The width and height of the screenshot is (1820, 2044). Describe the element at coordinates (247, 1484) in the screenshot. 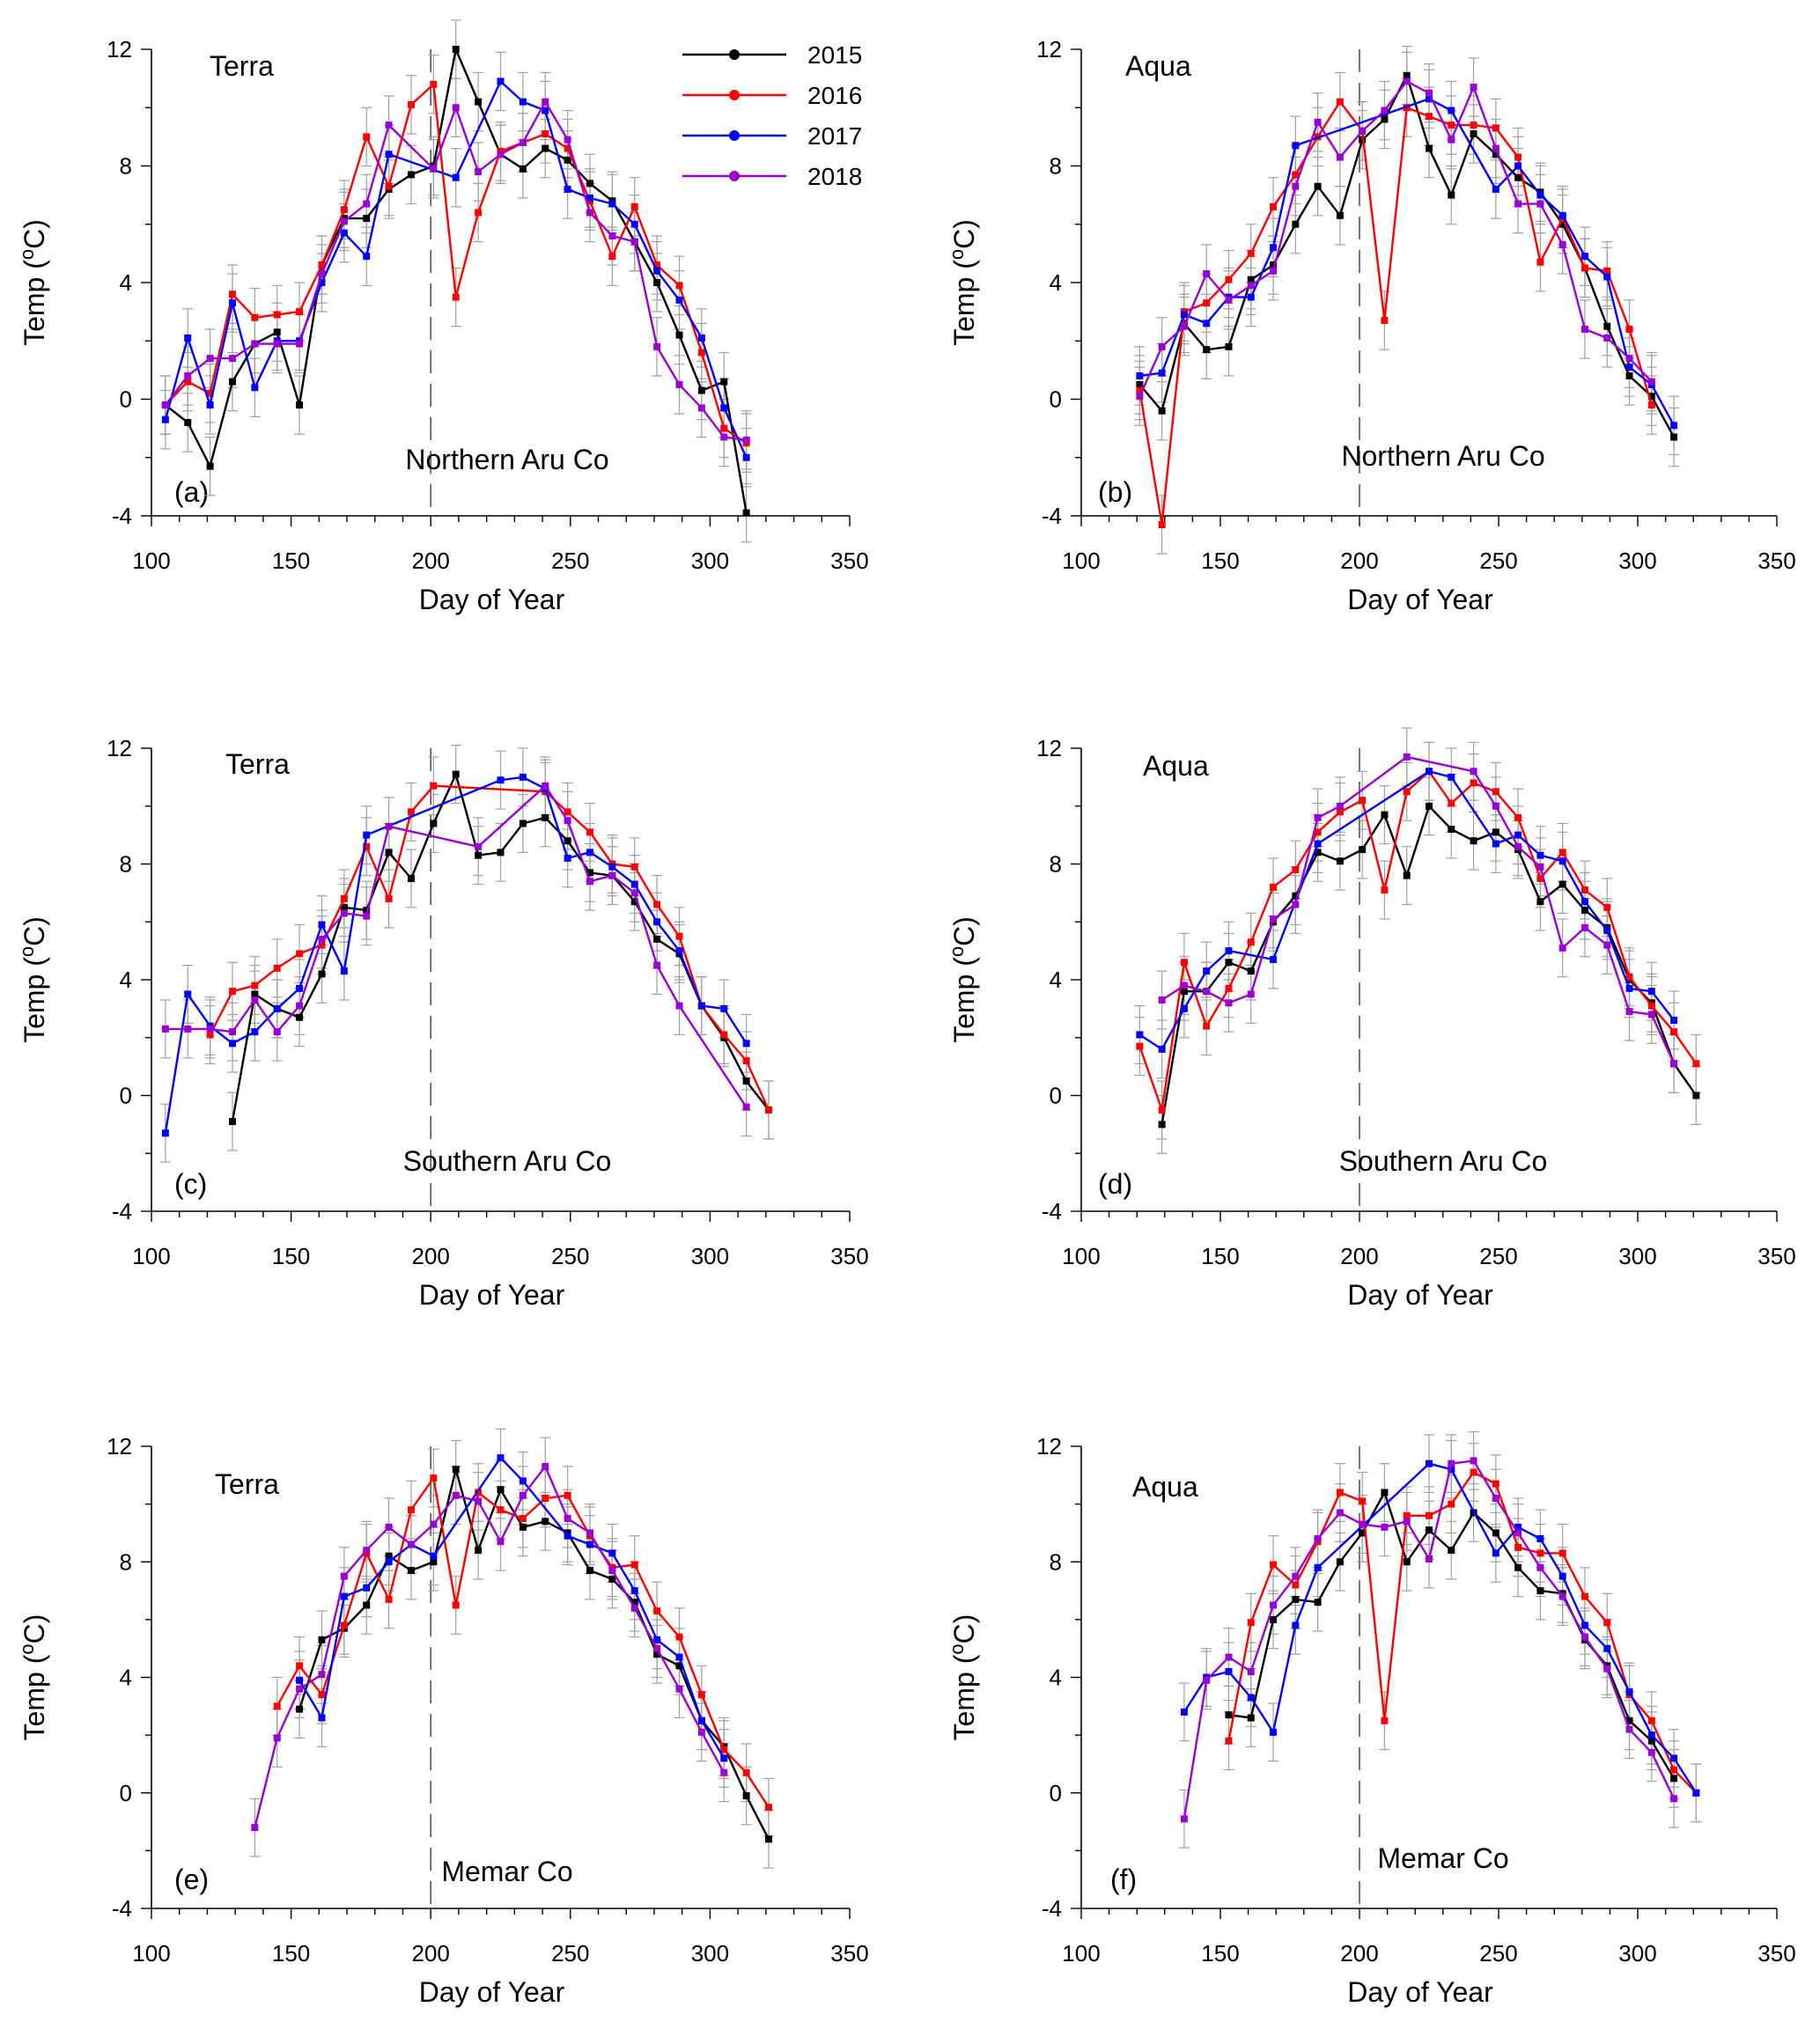

I see `satellite-label: Terra` at that location.